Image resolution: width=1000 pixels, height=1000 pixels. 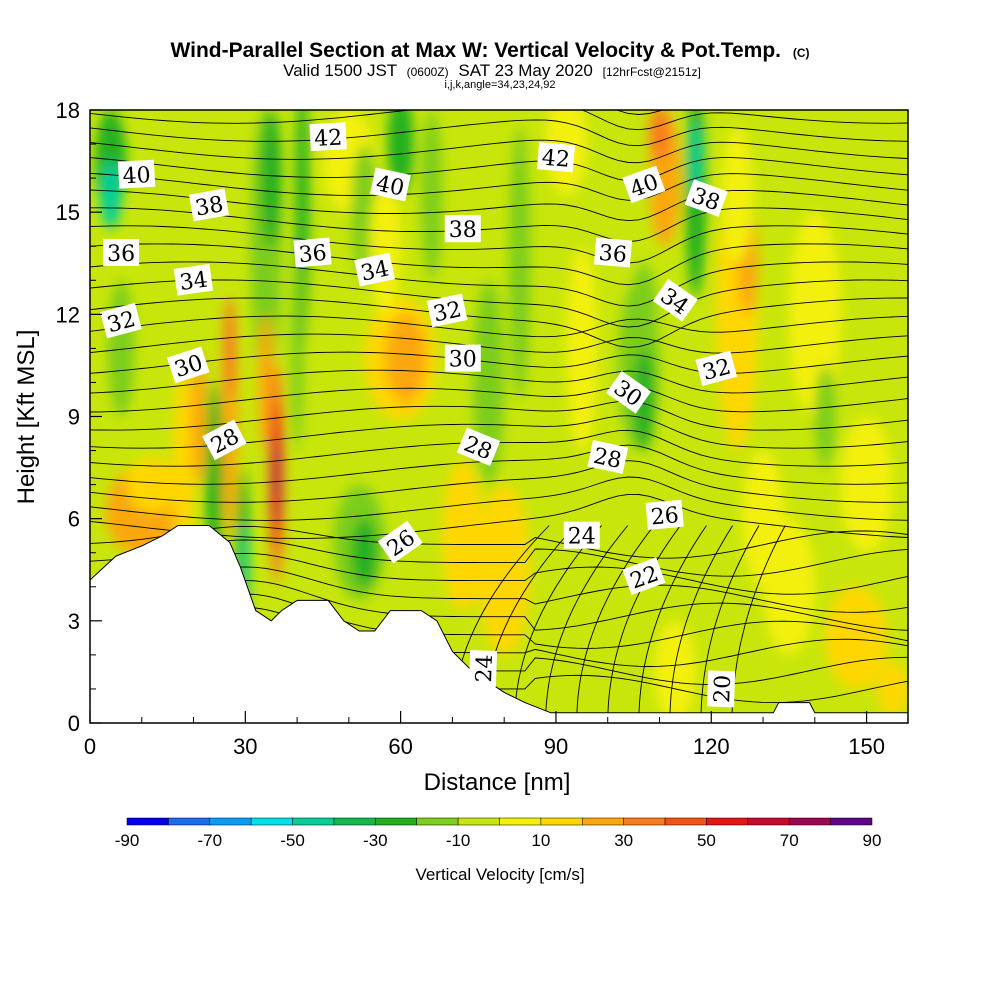 What do you see at coordinates (623, 840) in the screenshot?
I see `colorbar-tick-label: 30` at bounding box center [623, 840].